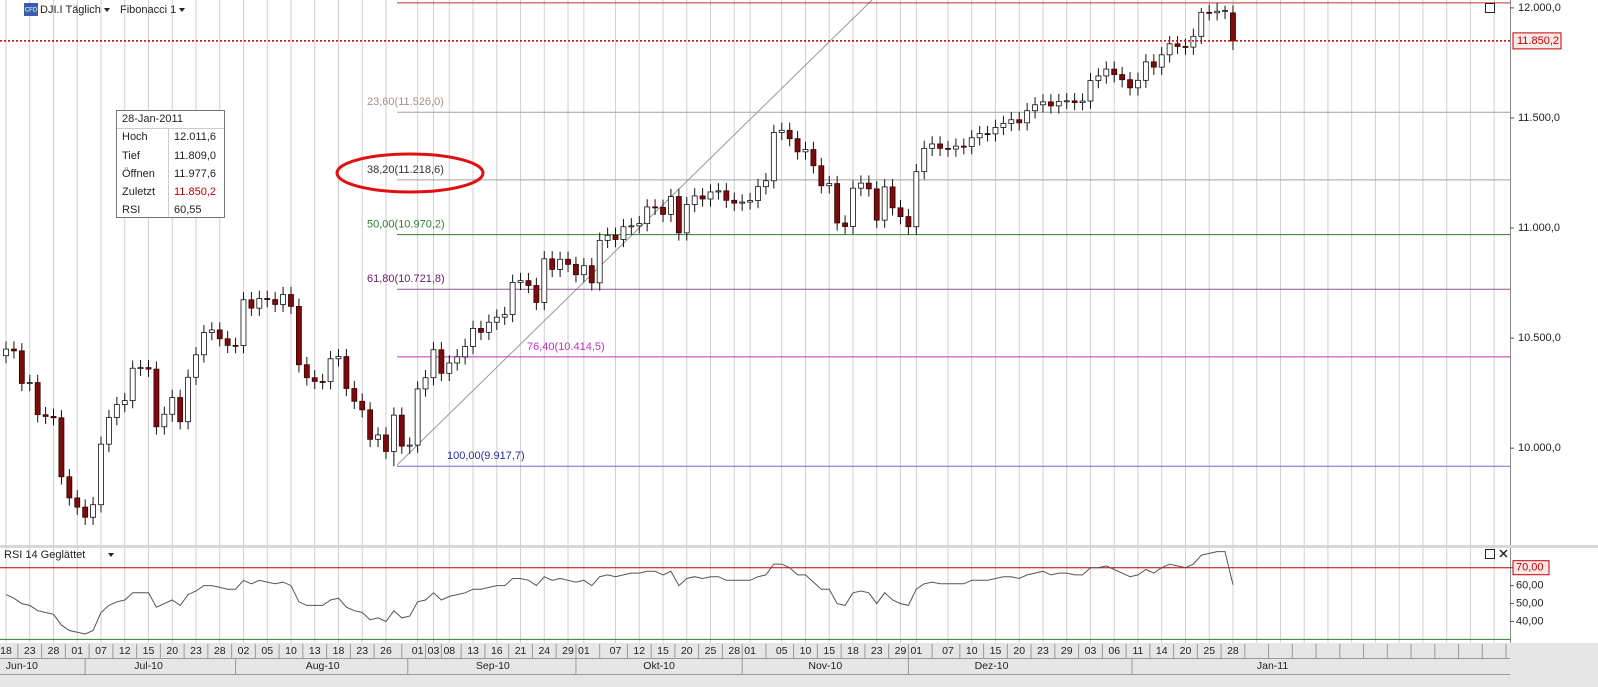 The height and width of the screenshot is (687, 1598). I want to click on x-tick-label: 10, so click(806, 651).